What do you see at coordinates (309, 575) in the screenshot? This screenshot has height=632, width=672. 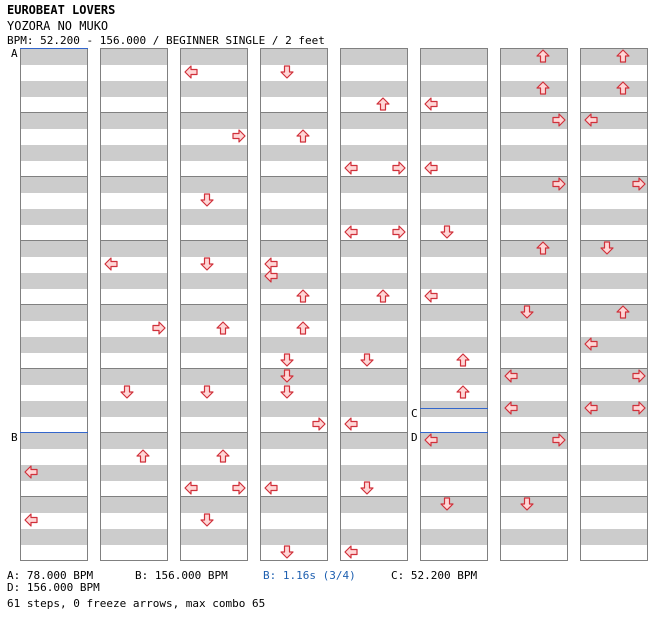 I see `footer-b-stop: B: 1.16s (3/4)` at bounding box center [309, 575].